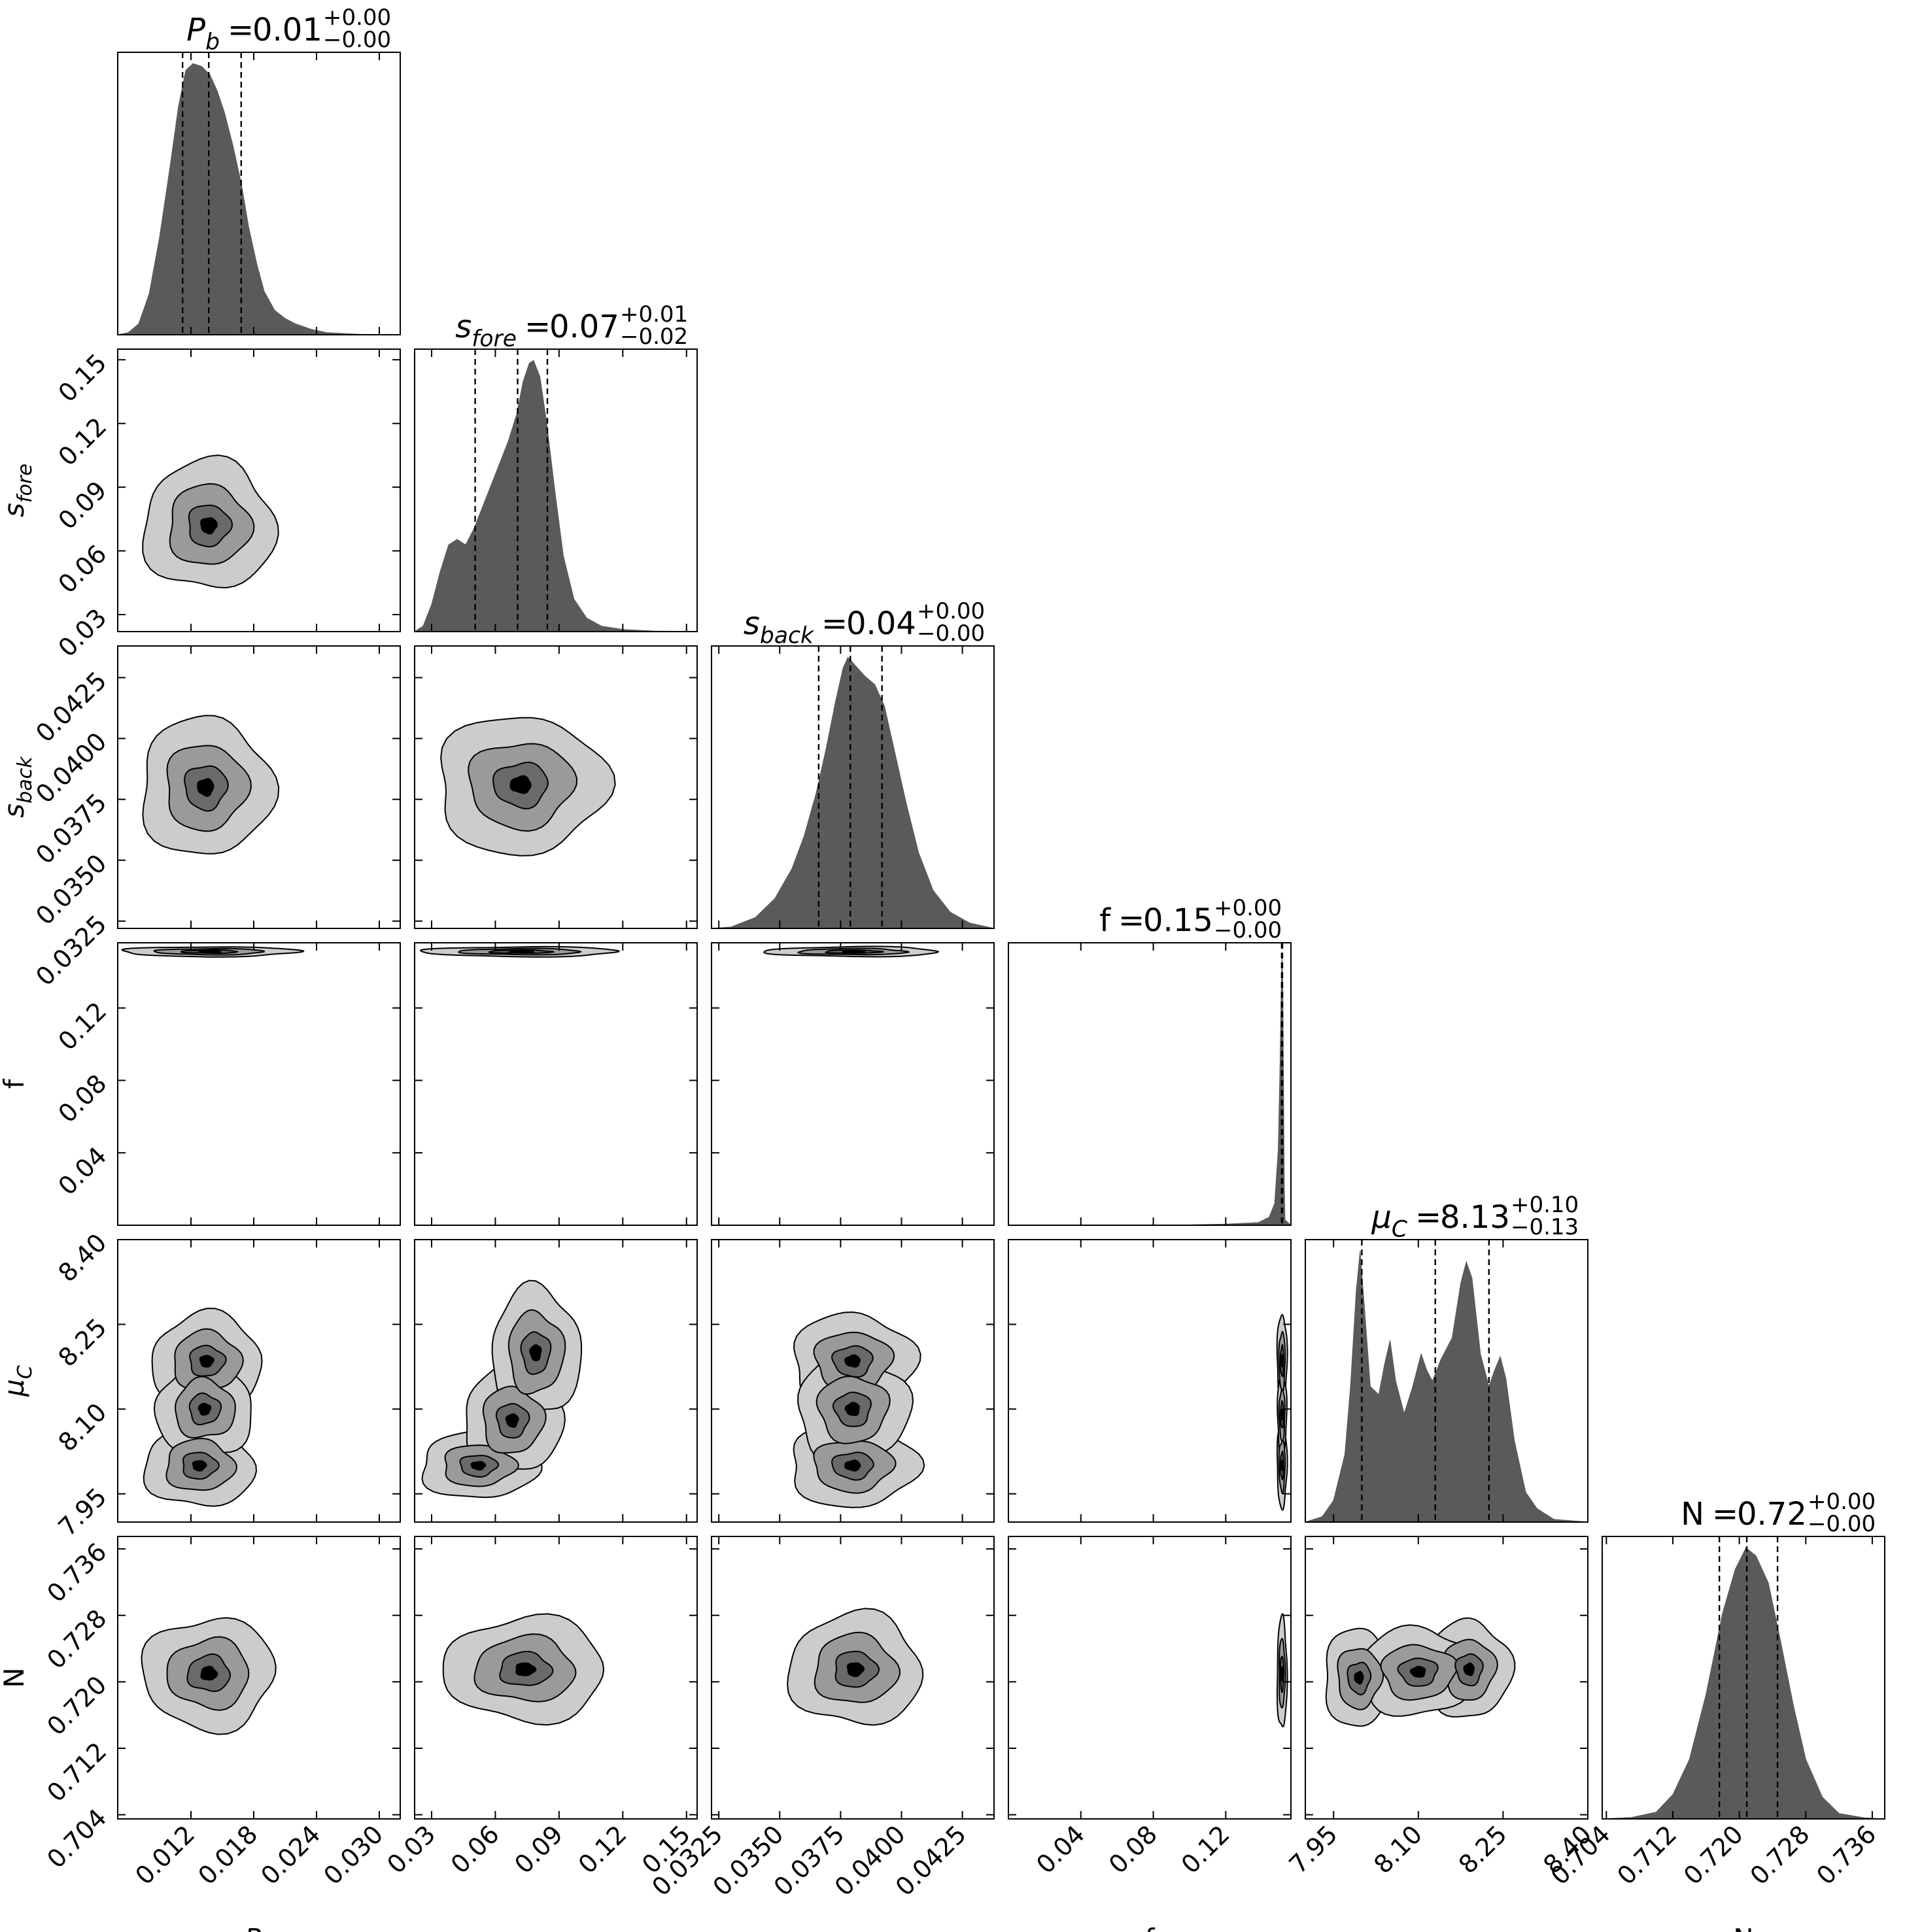 The width and height of the screenshot is (1905, 1932). I want to click on title-minus: −0.13, so click(1545, 1227).